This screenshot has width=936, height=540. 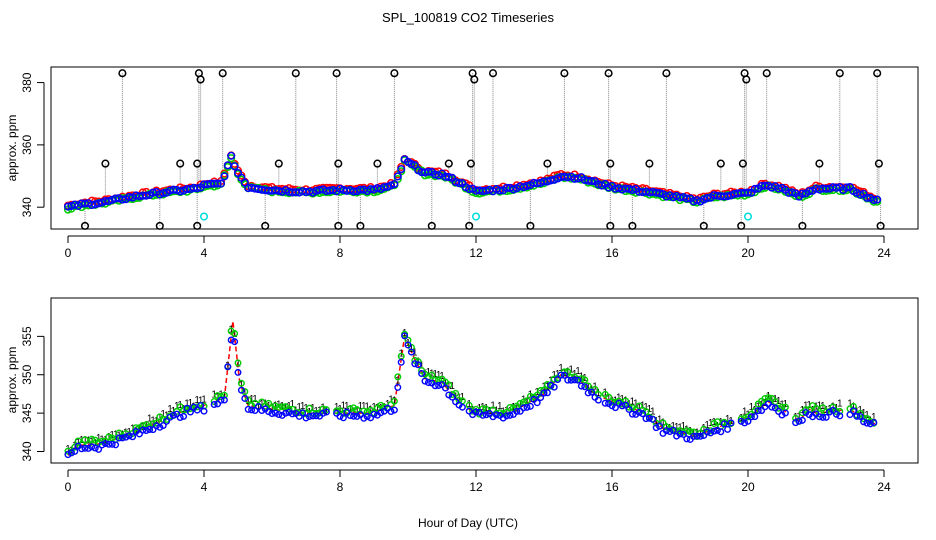 What do you see at coordinates (748, 253) in the screenshot?
I see `top-x-tick-label: 20` at bounding box center [748, 253].